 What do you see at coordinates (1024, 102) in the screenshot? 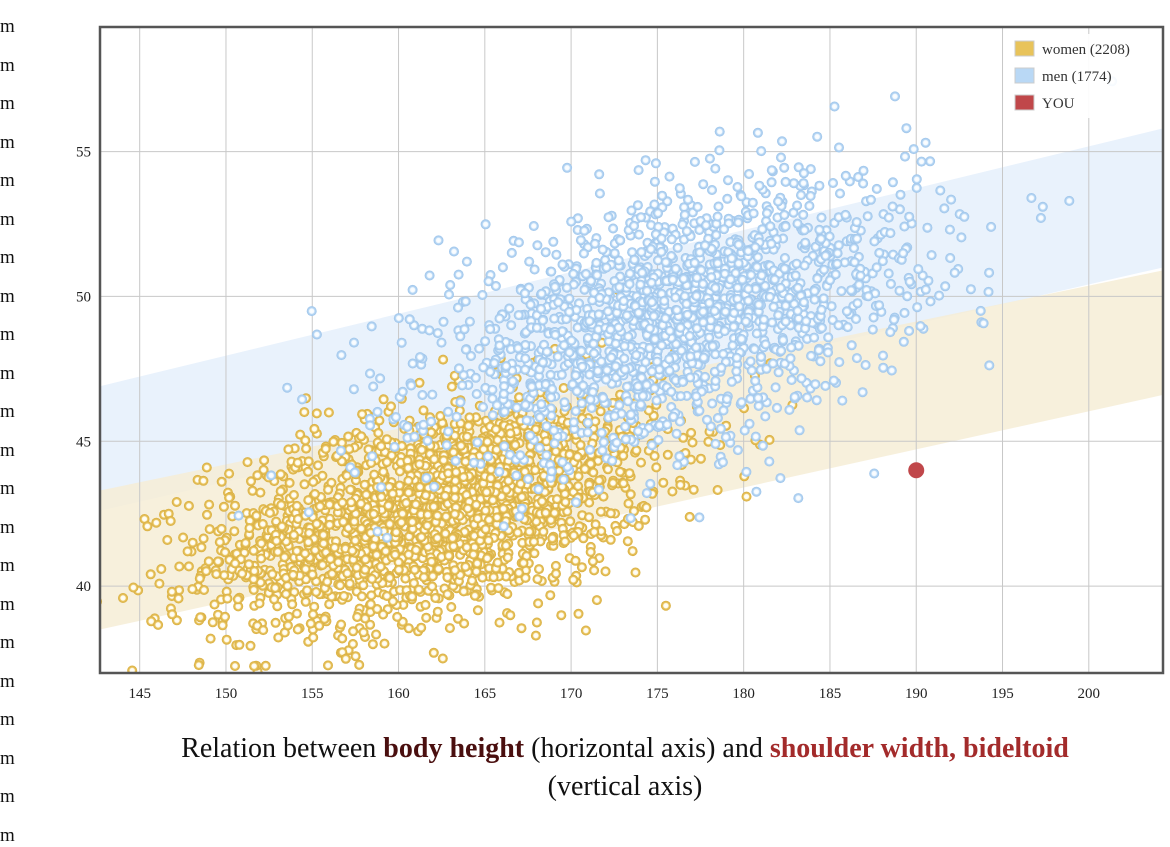
I see `legend-swatch-you` at bounding box center [1024, 102].